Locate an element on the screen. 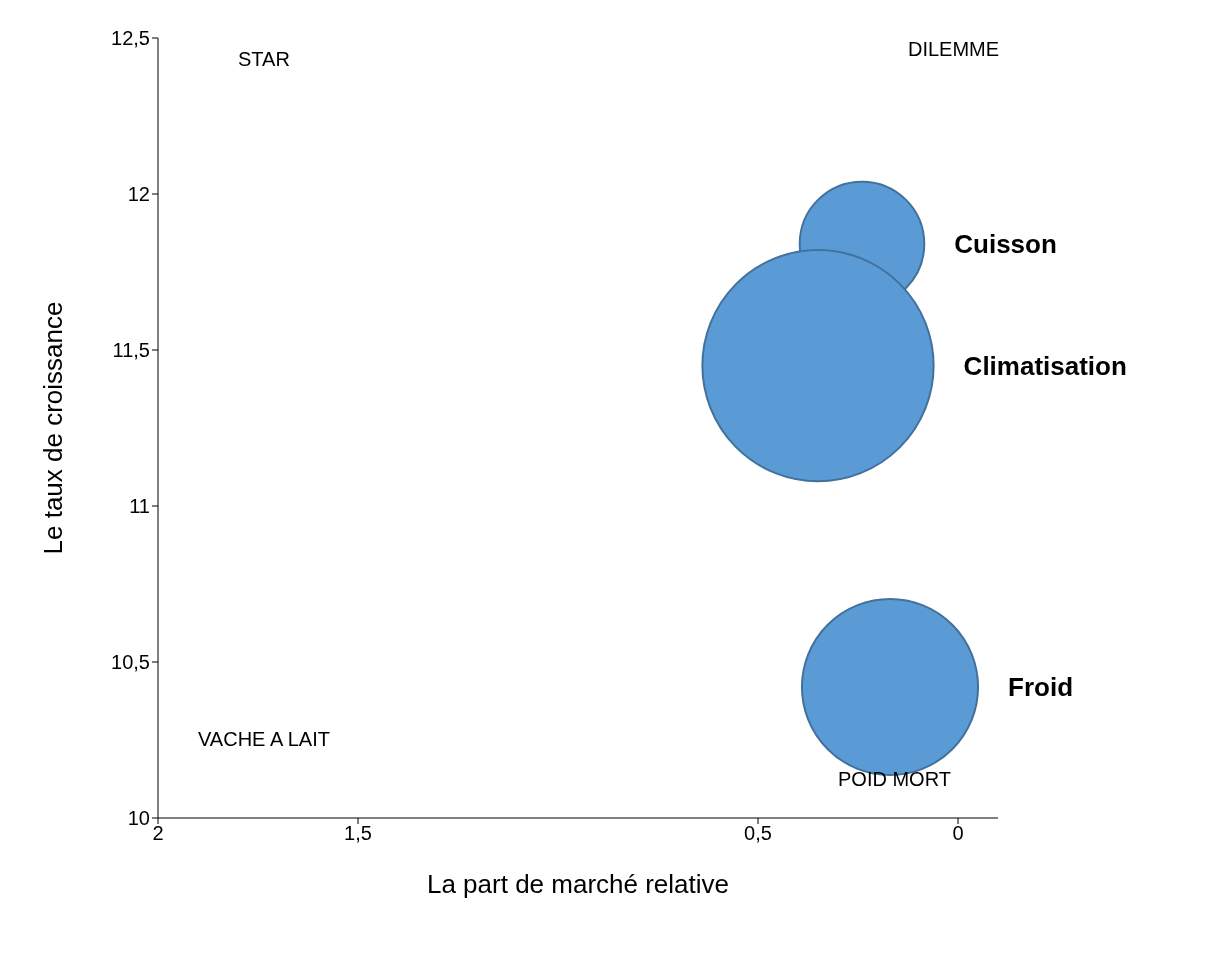 The width and height of the screenshot is (1221, 971). annotation: STAR is located at coordinates (264, 59).